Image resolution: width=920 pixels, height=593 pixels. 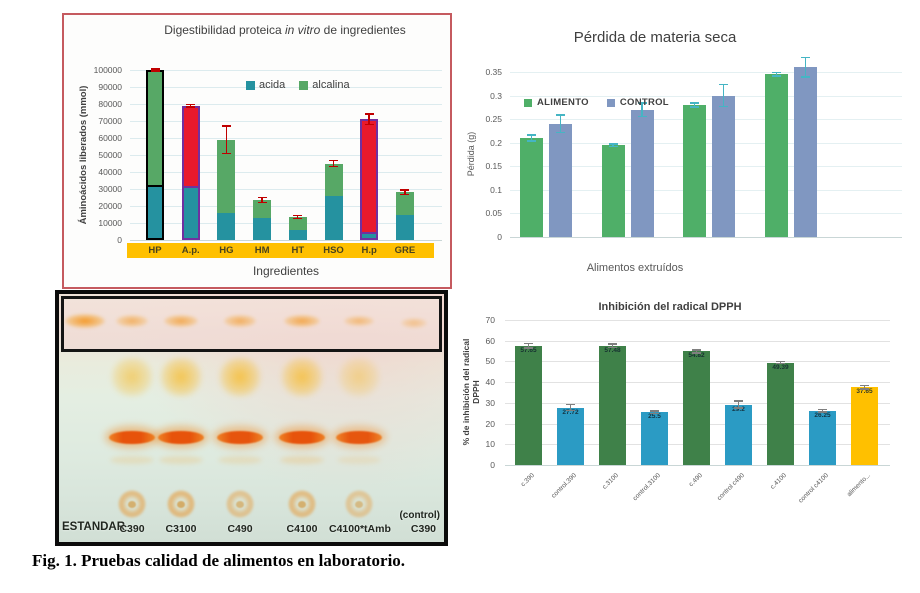 I want to click on bar-HG, so click(x=226, y=189).